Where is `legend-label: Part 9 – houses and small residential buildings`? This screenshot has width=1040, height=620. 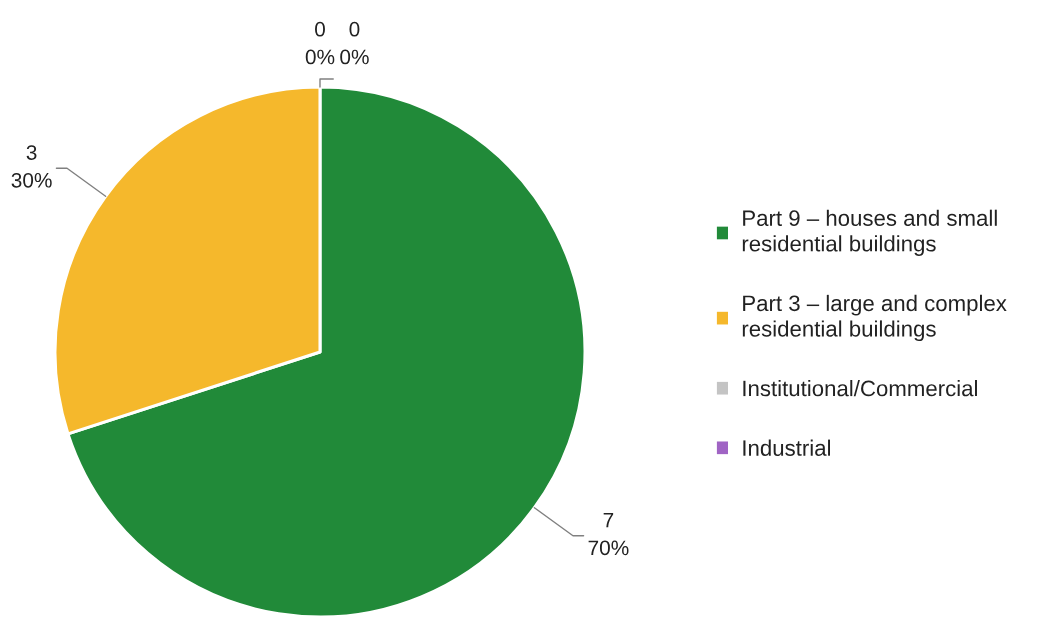 legend-label: Part 9 – houses and small residential buildings is located at coordinates (869, 232).